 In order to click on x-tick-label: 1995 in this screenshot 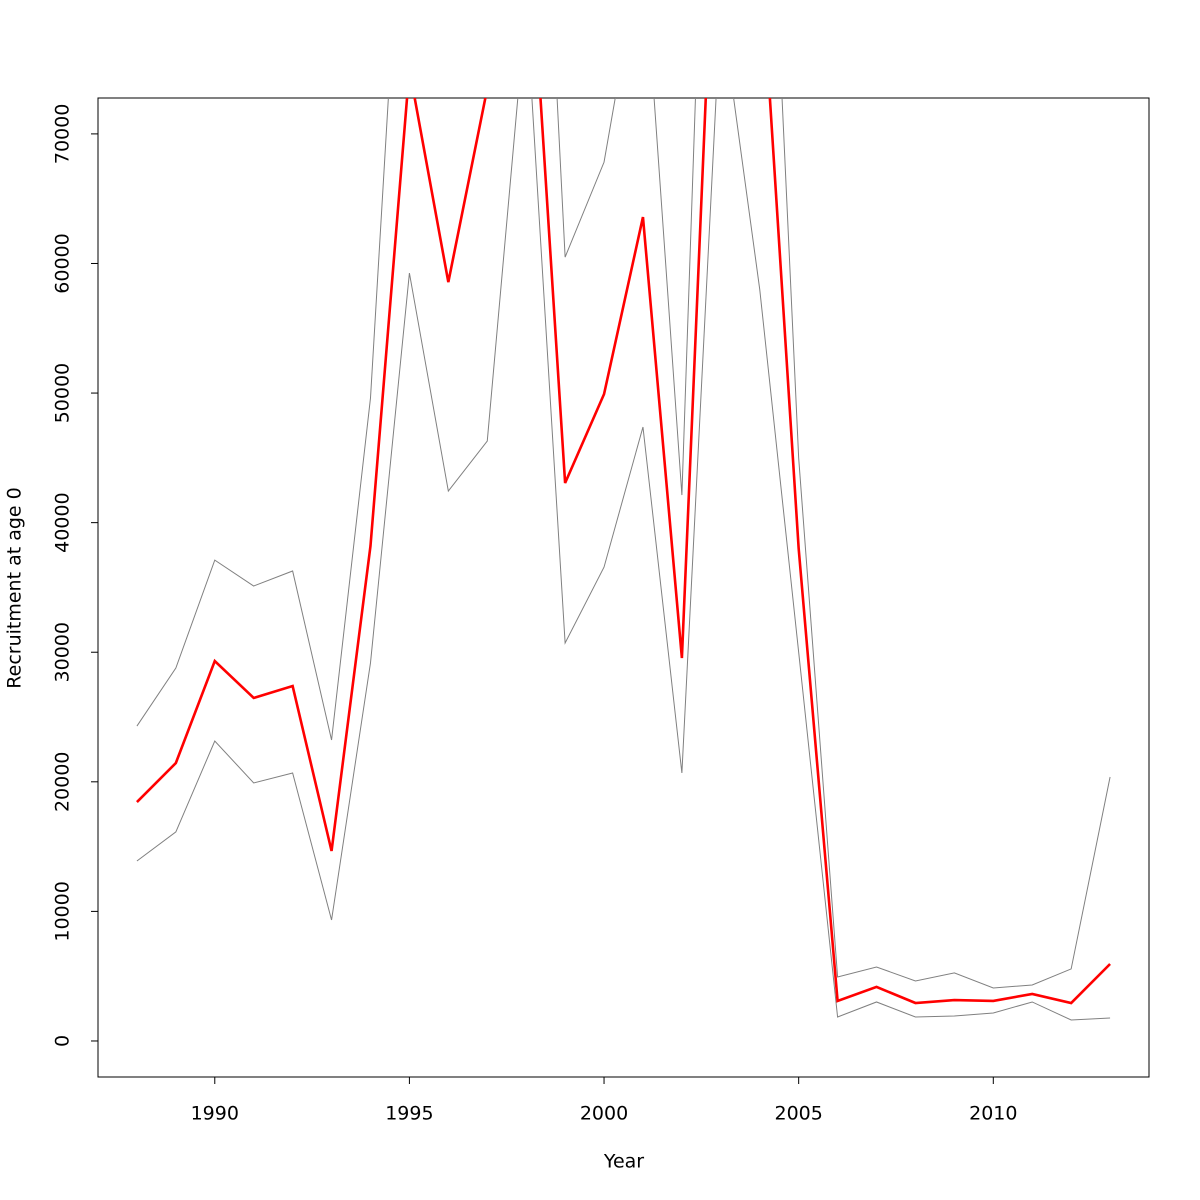, I will do `click(409, 1114)`.